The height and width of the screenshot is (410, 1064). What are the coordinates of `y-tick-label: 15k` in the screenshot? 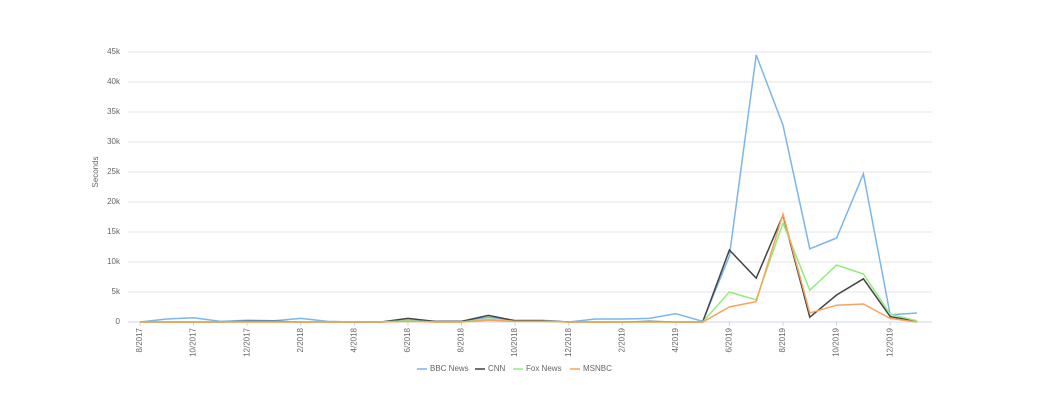 It's located at (114, 231).